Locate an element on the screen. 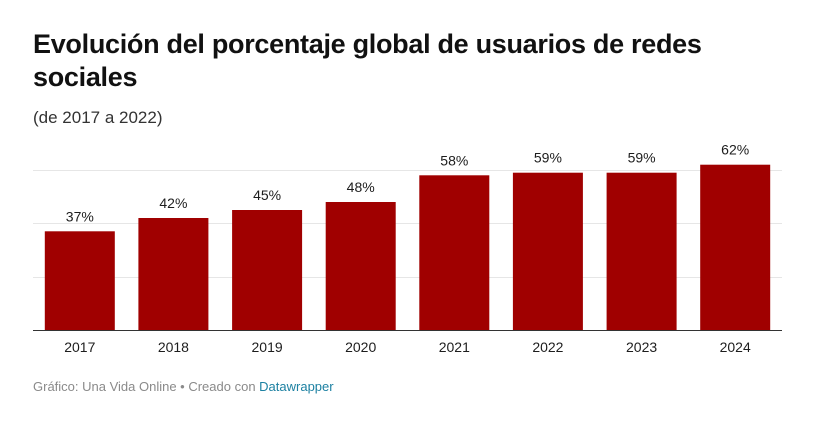  bar-value-label-2018: 42% is located at coordinates (173, 203).